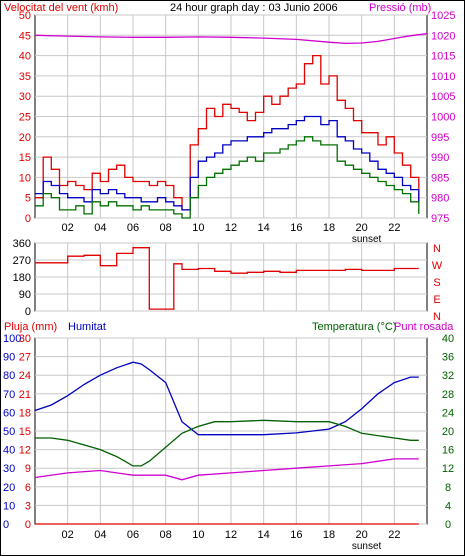 This screenshot has height=556, width=465. I want to click on temperature-tick-label: 28, so click(448, 395).